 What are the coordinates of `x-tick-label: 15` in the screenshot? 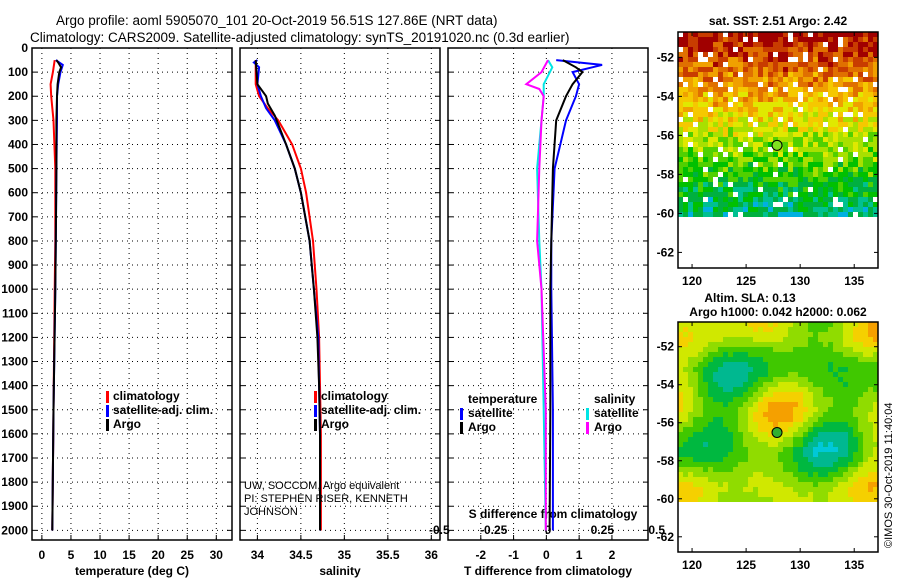 It's located at (129, 555).